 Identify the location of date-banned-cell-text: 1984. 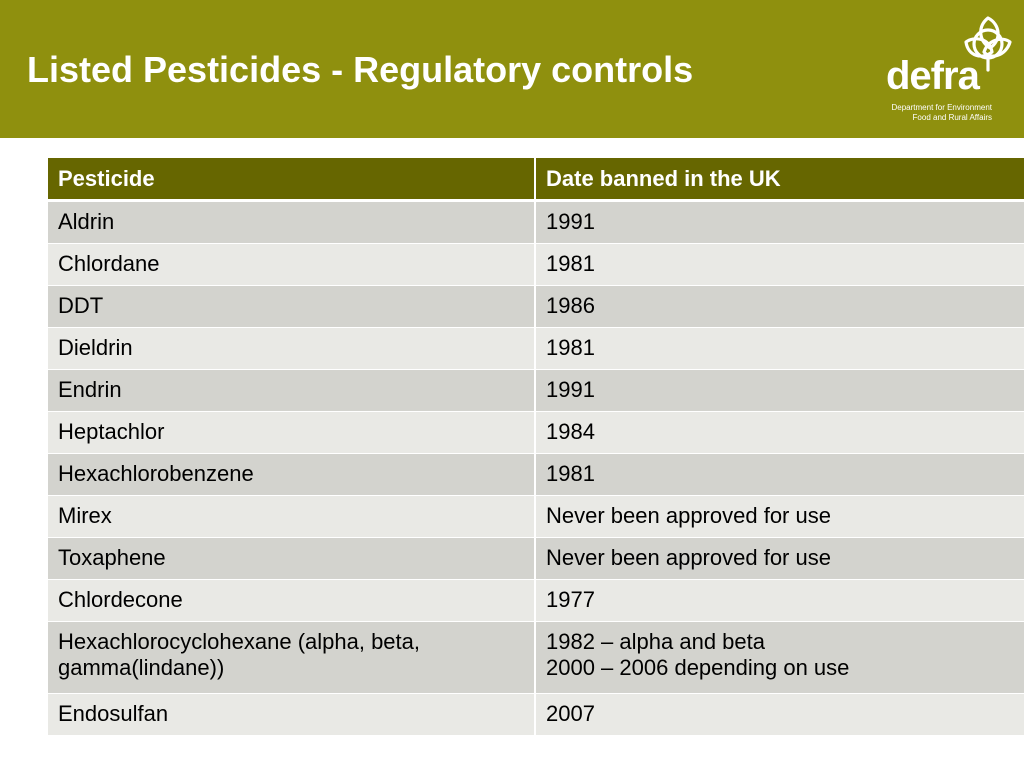
(570, 431).